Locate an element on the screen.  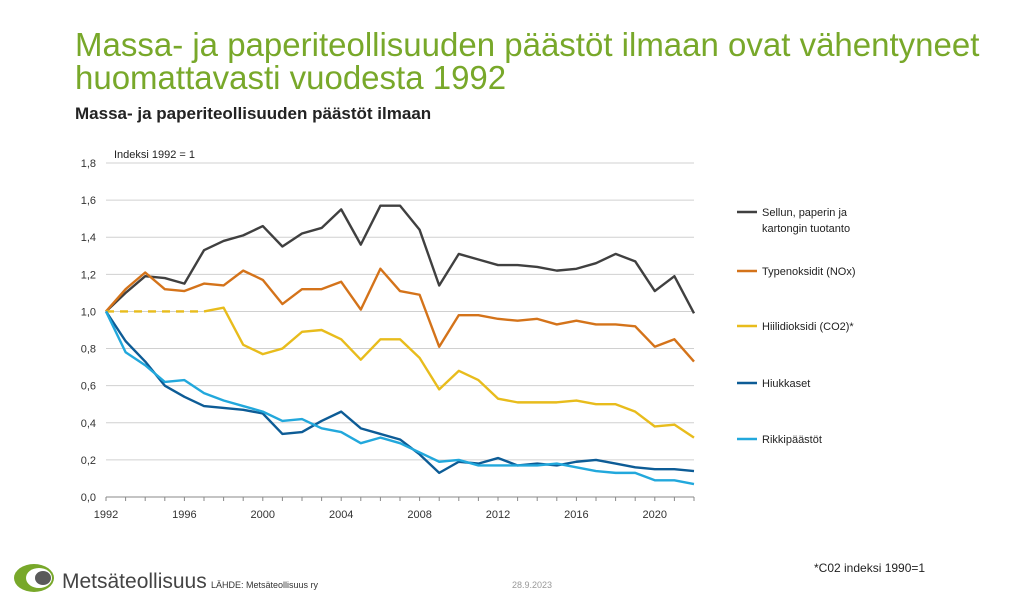
x-tick-label: 2012 is located at coordinates (498, 515).